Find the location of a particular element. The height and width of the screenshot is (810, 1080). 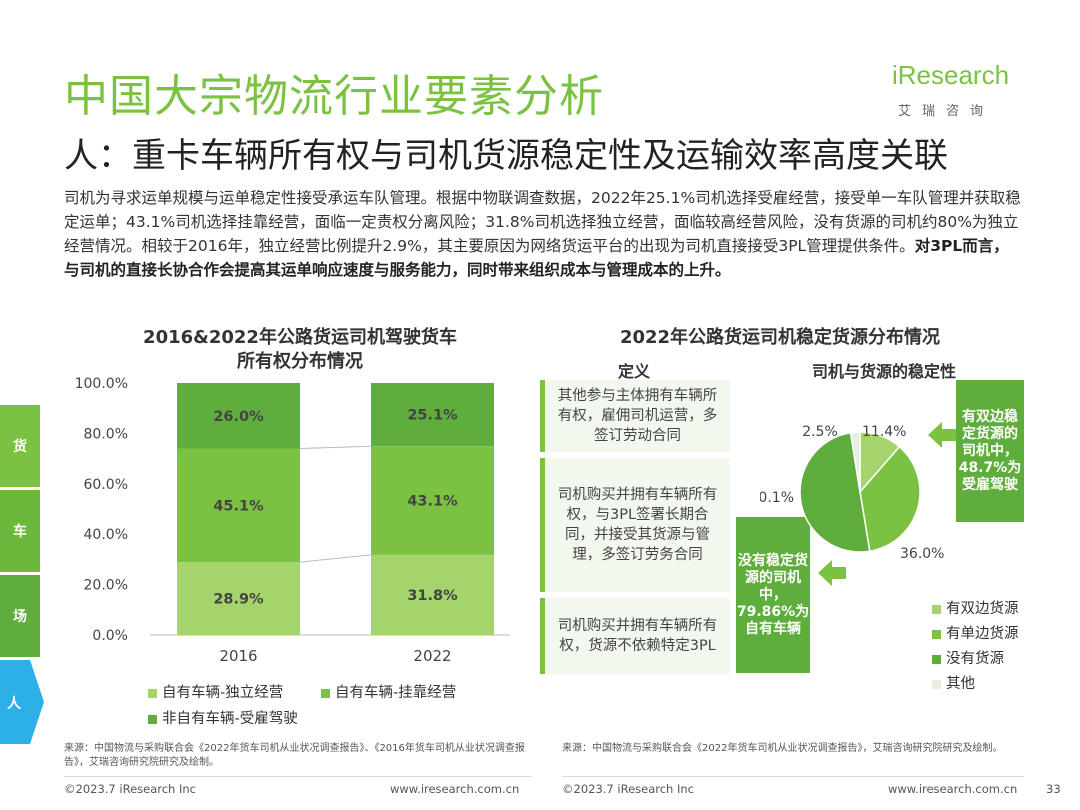

pie-legend-one-way: 有单边货源 is located at coordinates (975, 632).